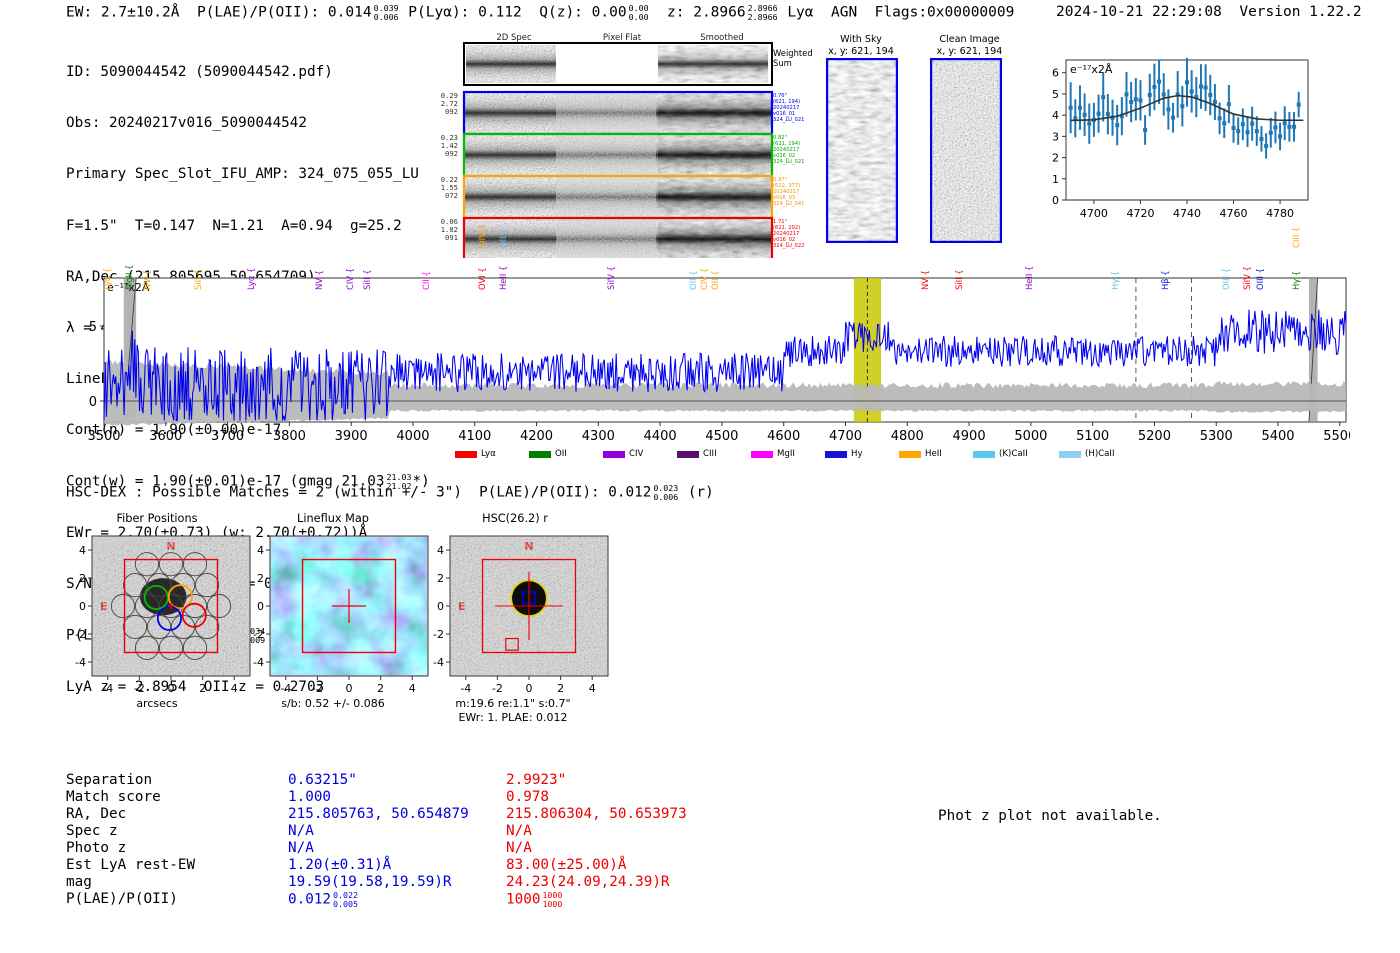 This screenshot has height=953, width=1400. Describe the element at coordinates (1013, 454) in the screenshot. I see `legend-label-kcaii: (K)CaII` at that location.